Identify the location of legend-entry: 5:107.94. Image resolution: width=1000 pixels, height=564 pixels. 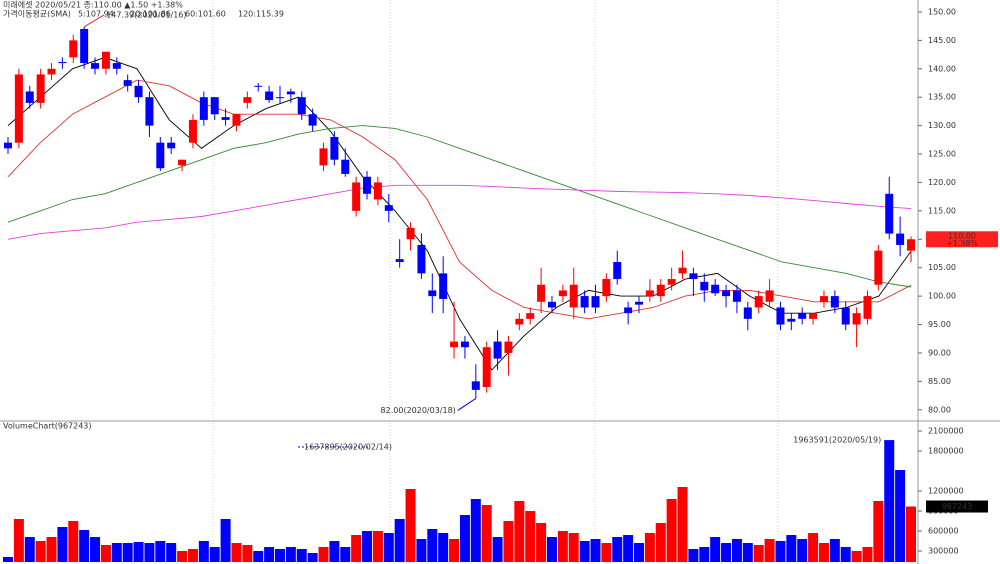
(96, 14).